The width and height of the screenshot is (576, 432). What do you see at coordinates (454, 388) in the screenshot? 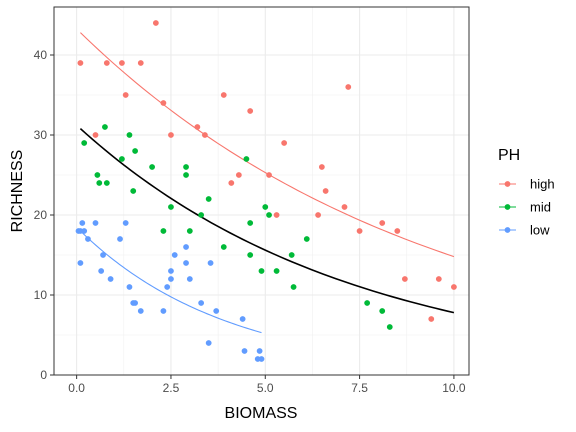
I see `x-tick-label: 10.0` at bounding box center [454, 388].